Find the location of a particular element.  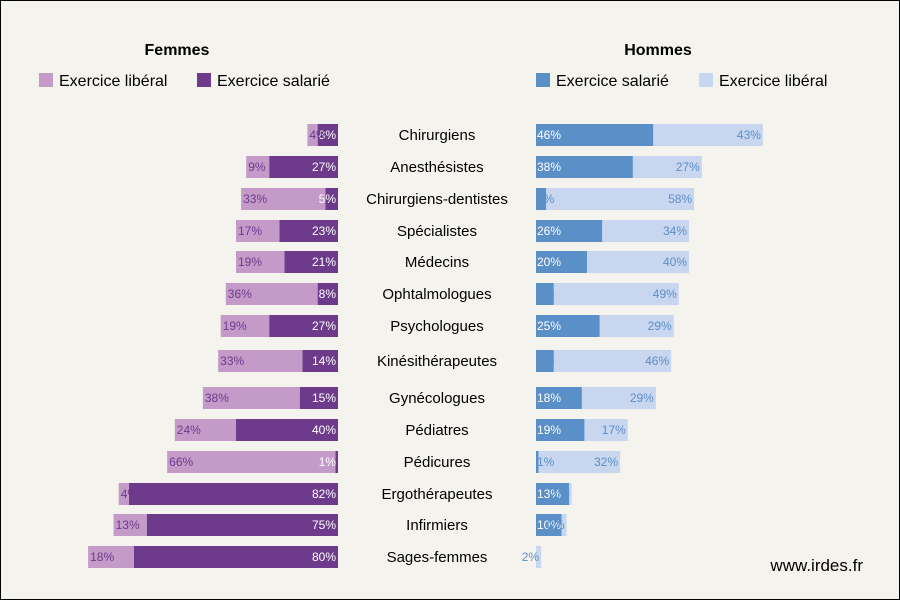

label-hommes-salarie: 20% is located at coordinates (549, 262).